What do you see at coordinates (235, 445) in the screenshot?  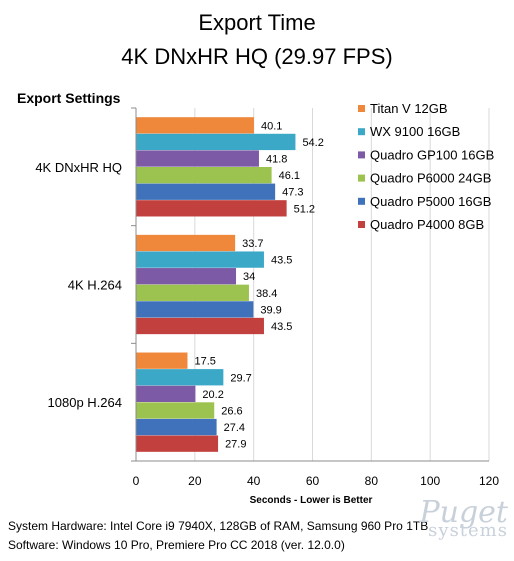 I see `data-label: 27.9` at bounding box center [235, 445].